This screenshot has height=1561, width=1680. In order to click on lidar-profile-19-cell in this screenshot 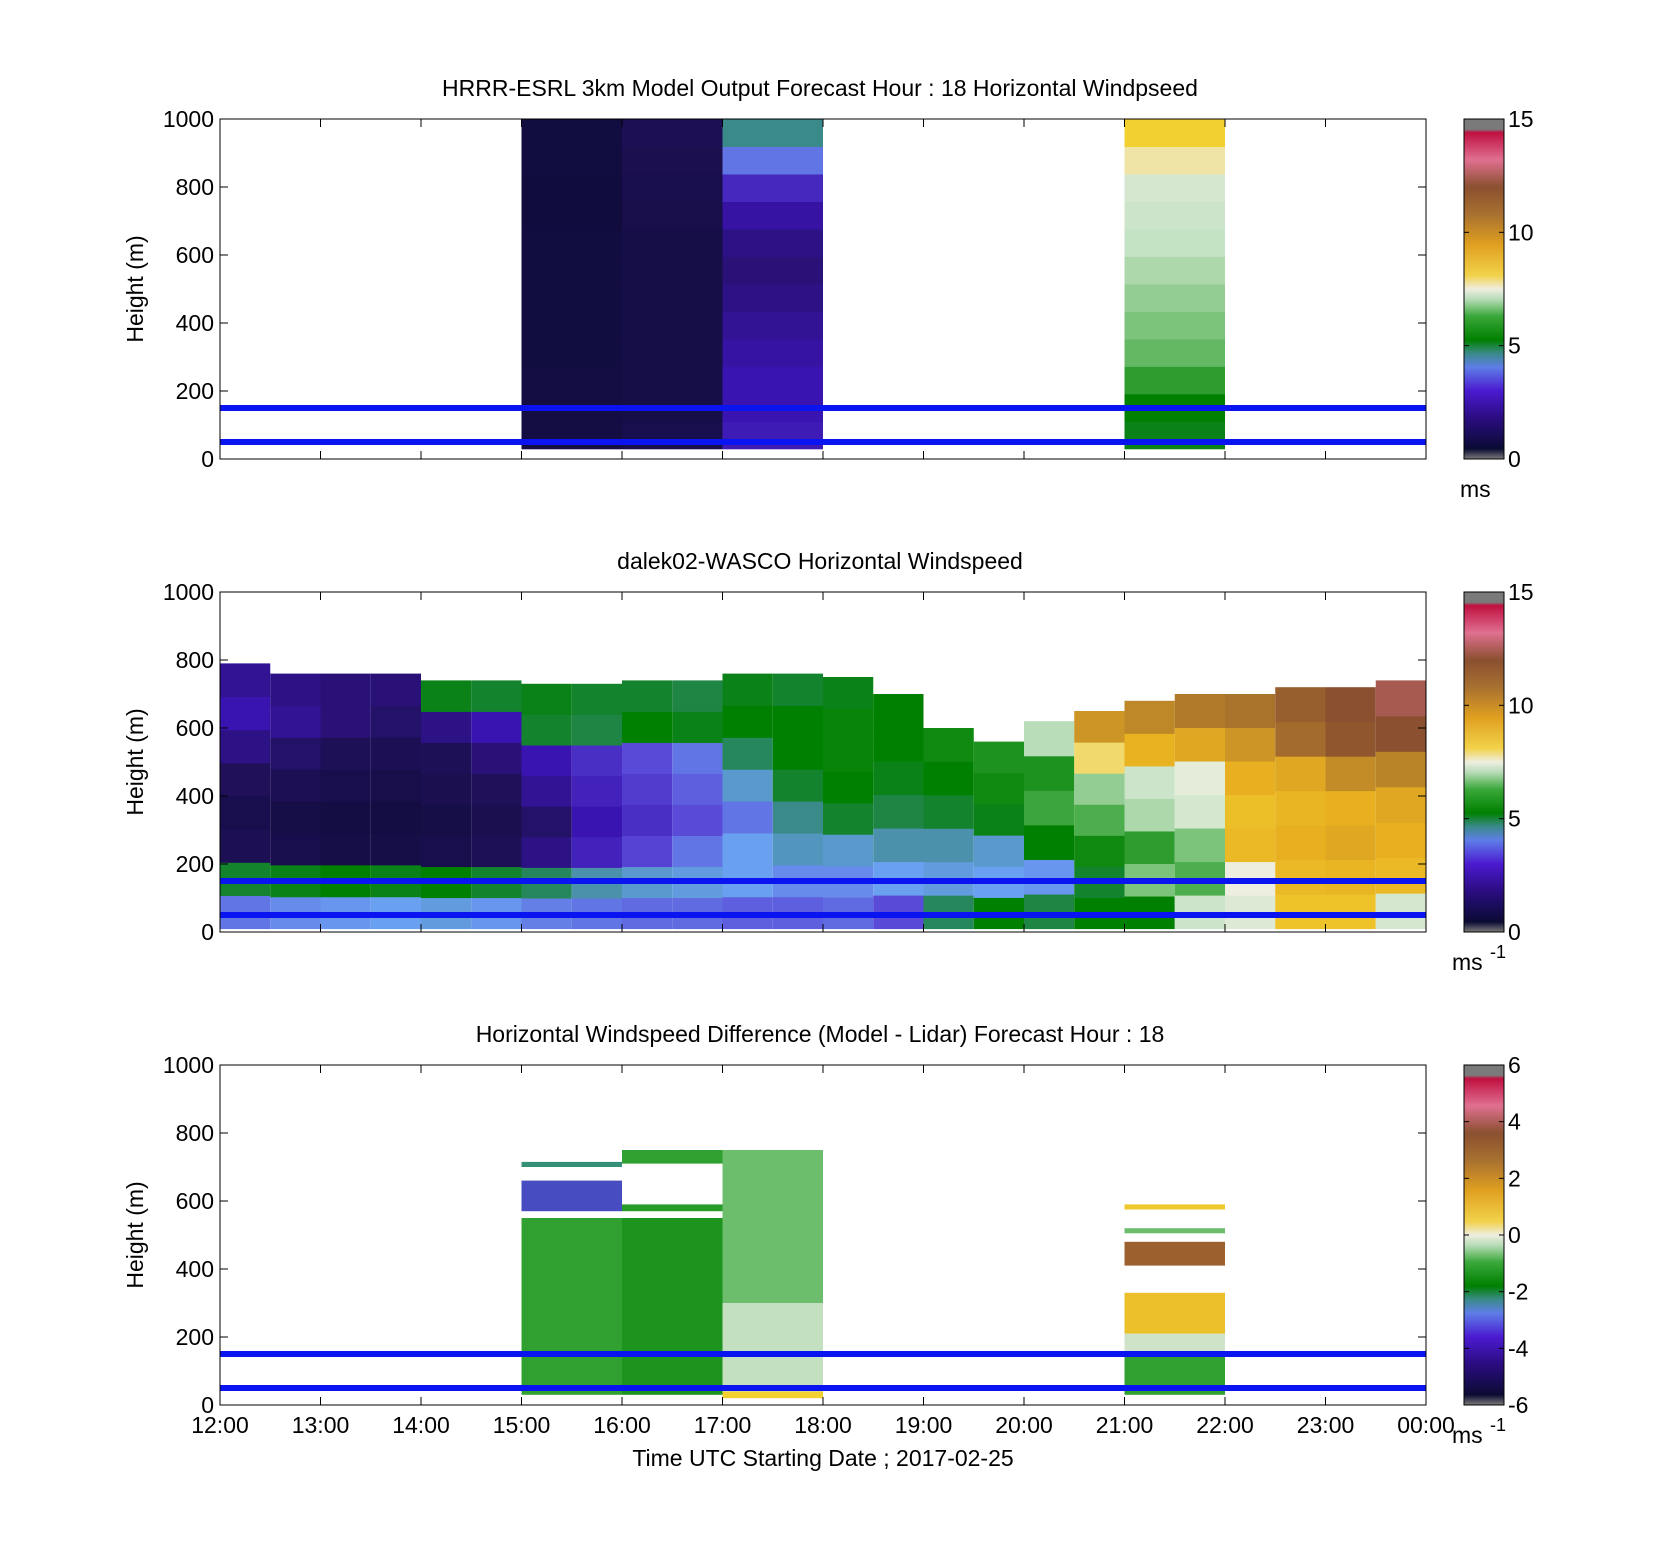, I will do `click(1199, 711)`.